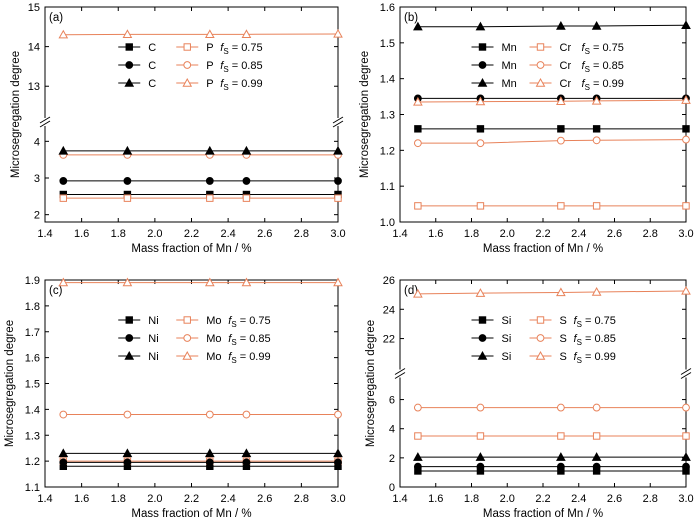 The image size is (700, 521). I want to click on legend-label: P, so click(209, 66).